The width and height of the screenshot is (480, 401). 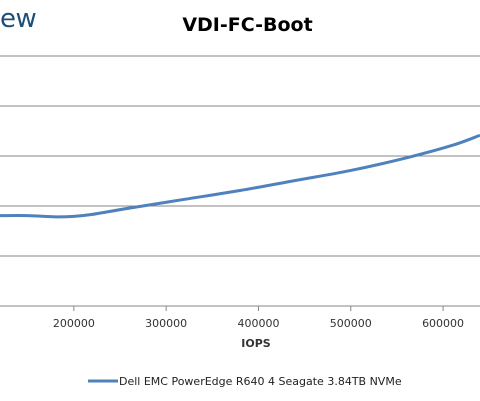 What do you see at coordinates (351, 323) in the screenshot?
I see `x-tick-label-3: 500000` at bounding box center [351, 323].